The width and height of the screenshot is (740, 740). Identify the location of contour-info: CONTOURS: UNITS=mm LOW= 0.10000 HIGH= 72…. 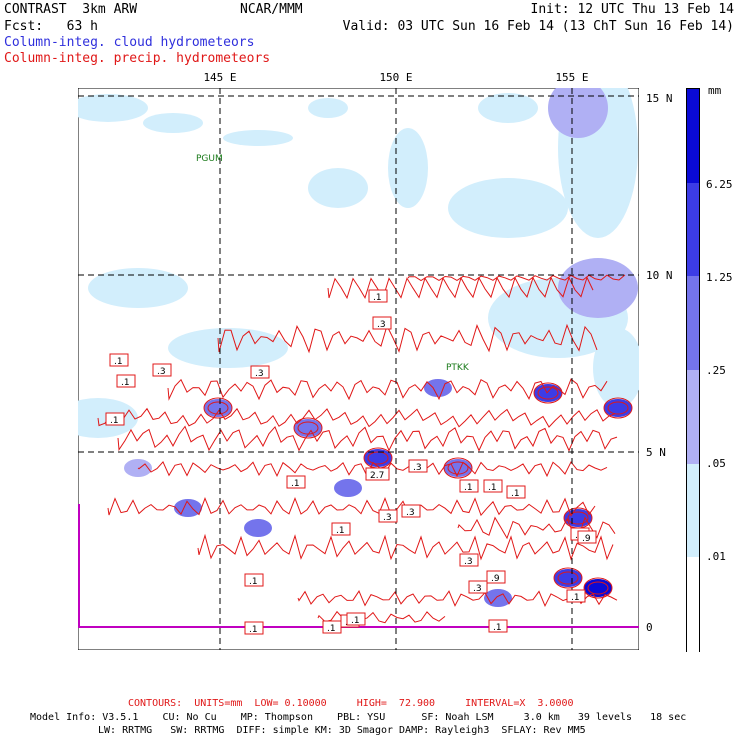
(351, 703).